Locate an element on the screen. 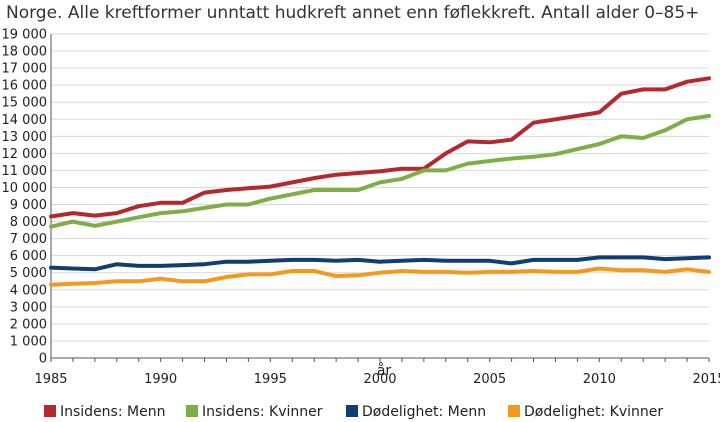 Image resolution: width=720 pixels, height=422 pixels. x-tick-label: 1985 is located at coordinates (50, 379).